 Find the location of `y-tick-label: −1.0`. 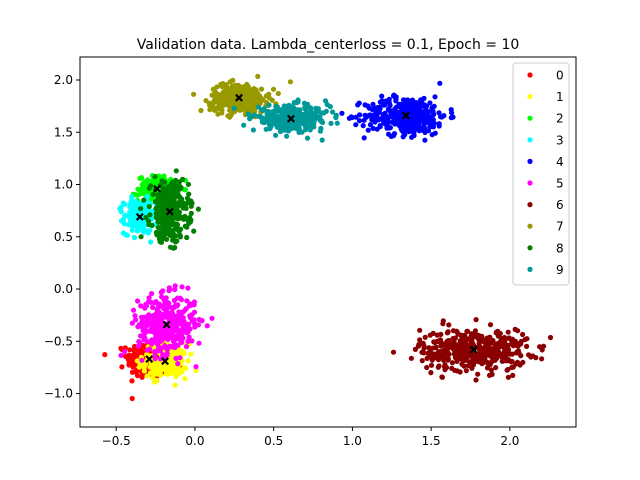

y-tick-label: −1.0 is located at coordinates (58, 394).